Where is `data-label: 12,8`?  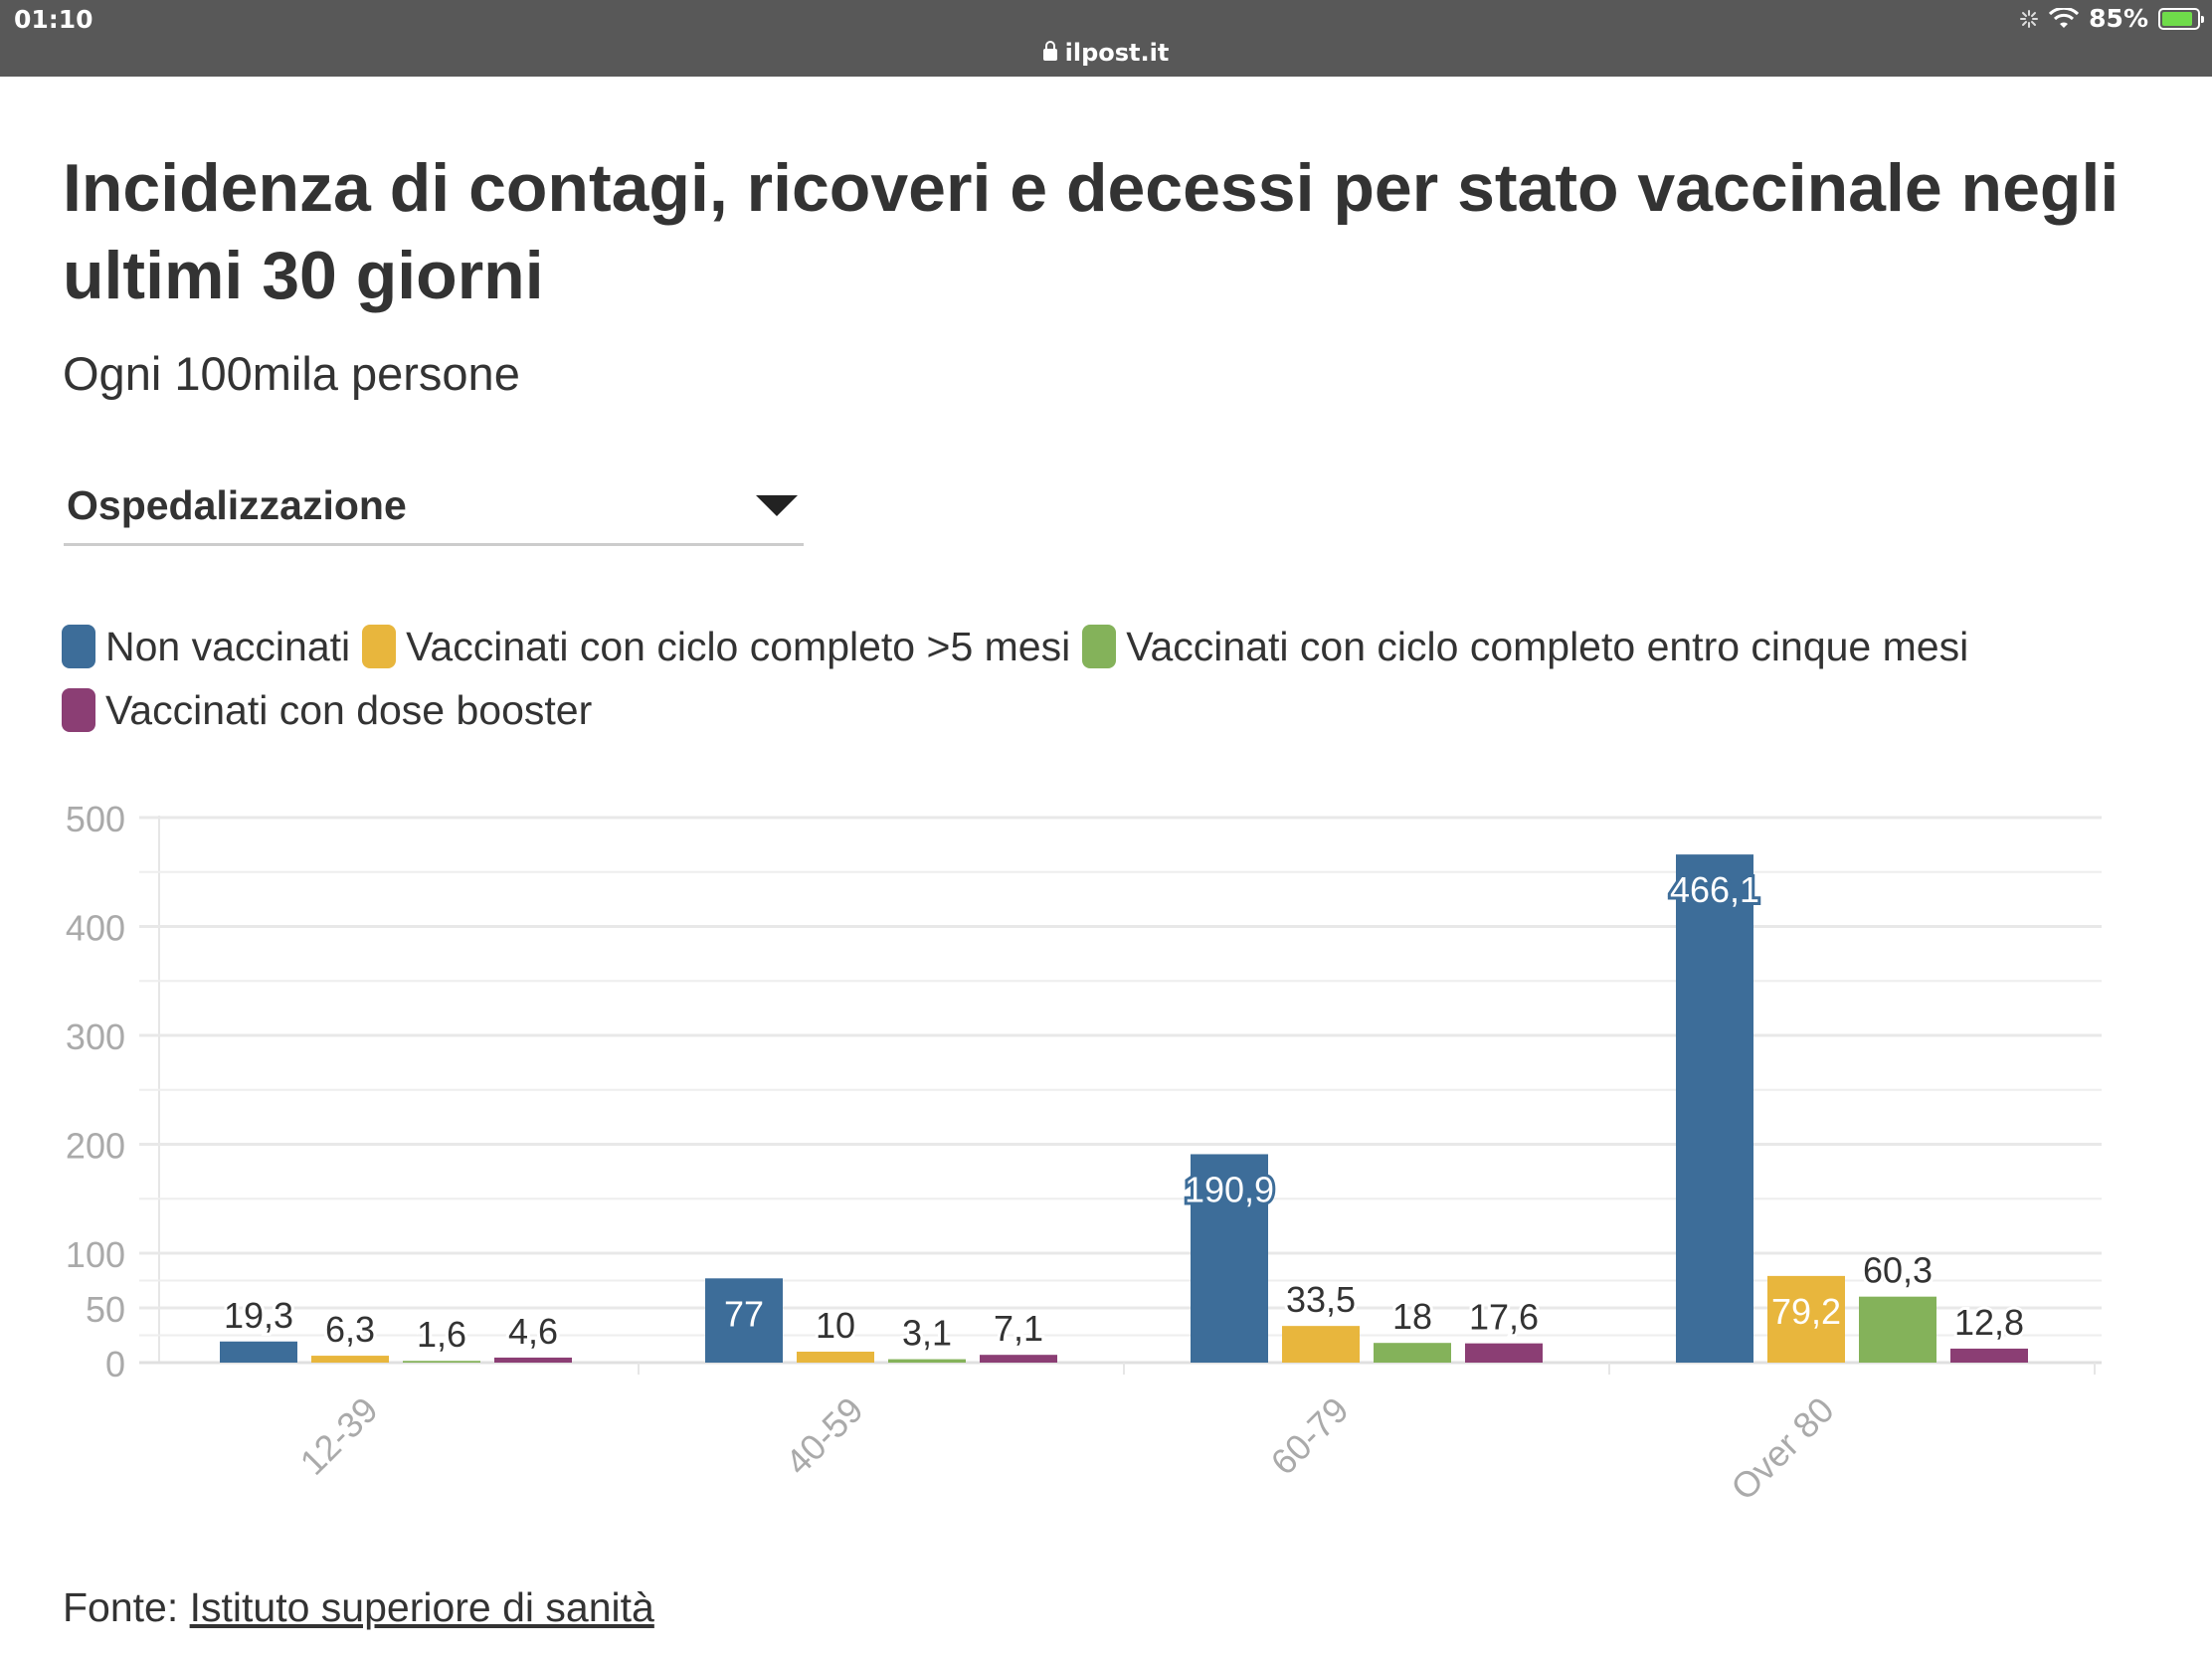 data-label: 12,8 is located at coordinates (1989, 1322).